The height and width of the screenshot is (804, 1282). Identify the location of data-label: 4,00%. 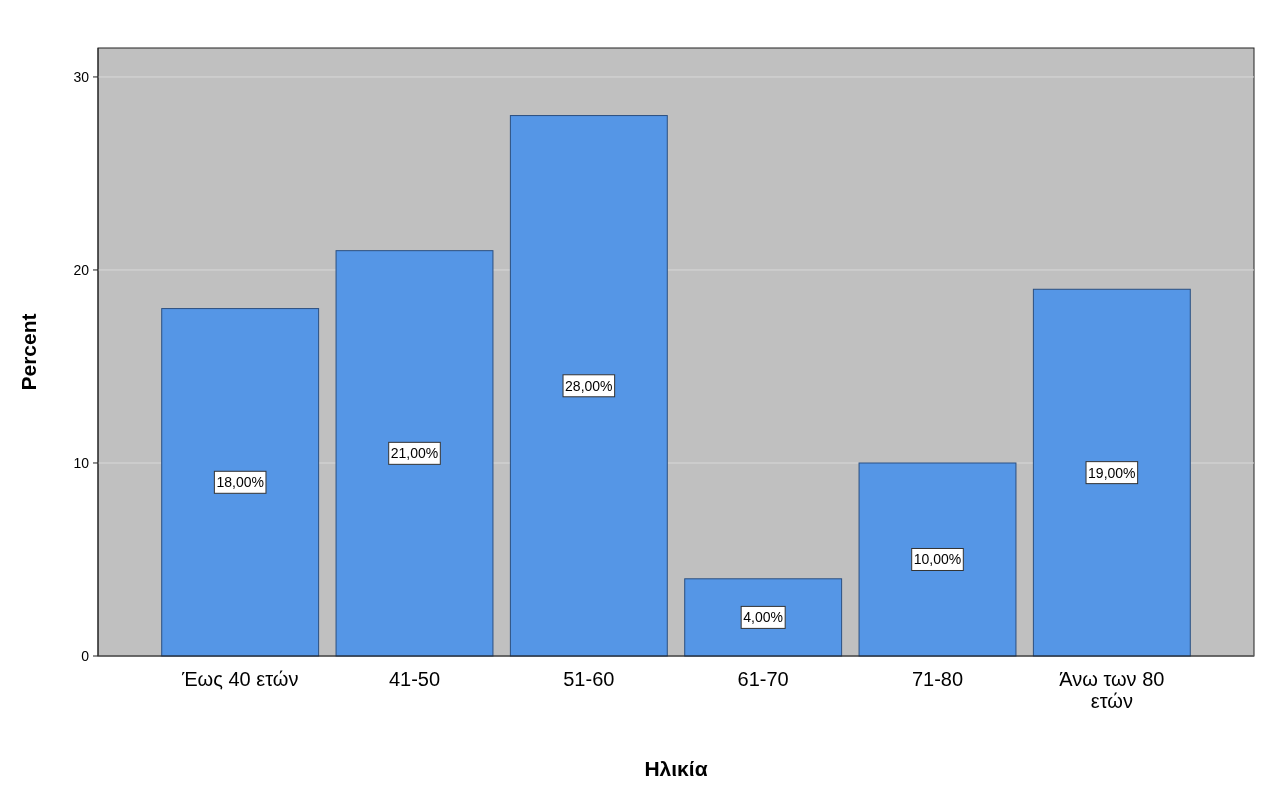
(763, 617).